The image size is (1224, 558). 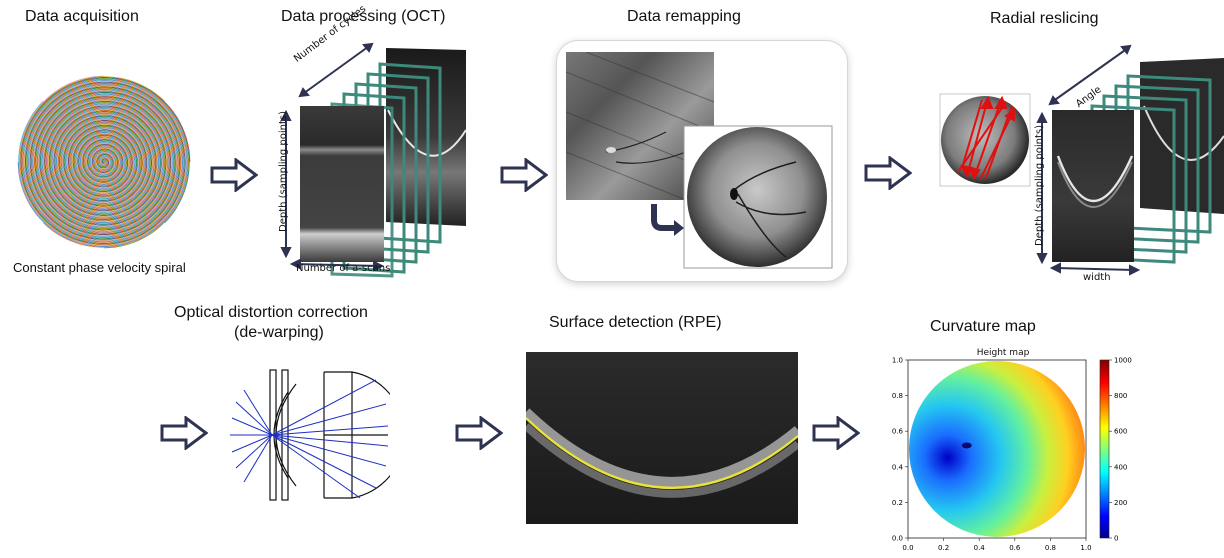 I want to click on colorbar-tick-label: 0, so click(x=1116, y=539).